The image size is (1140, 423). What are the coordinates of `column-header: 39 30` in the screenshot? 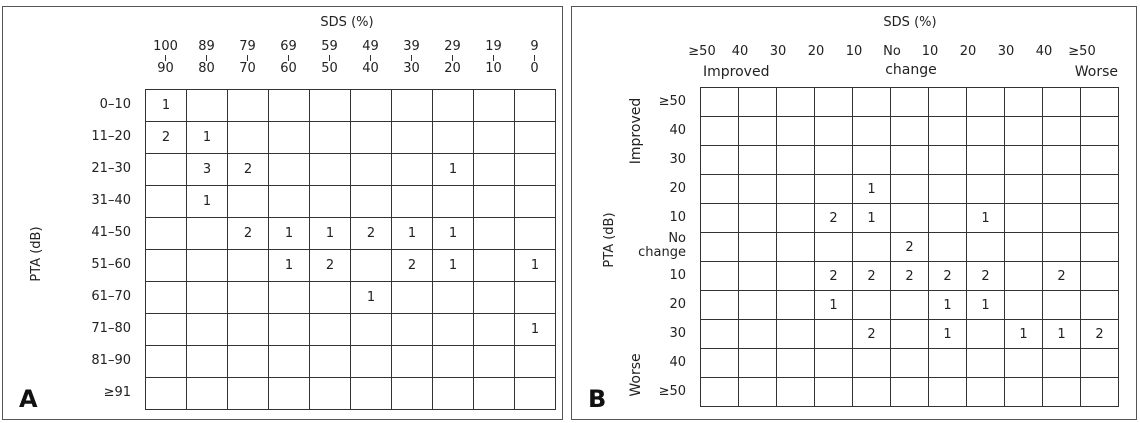 It's located at (412, 58).